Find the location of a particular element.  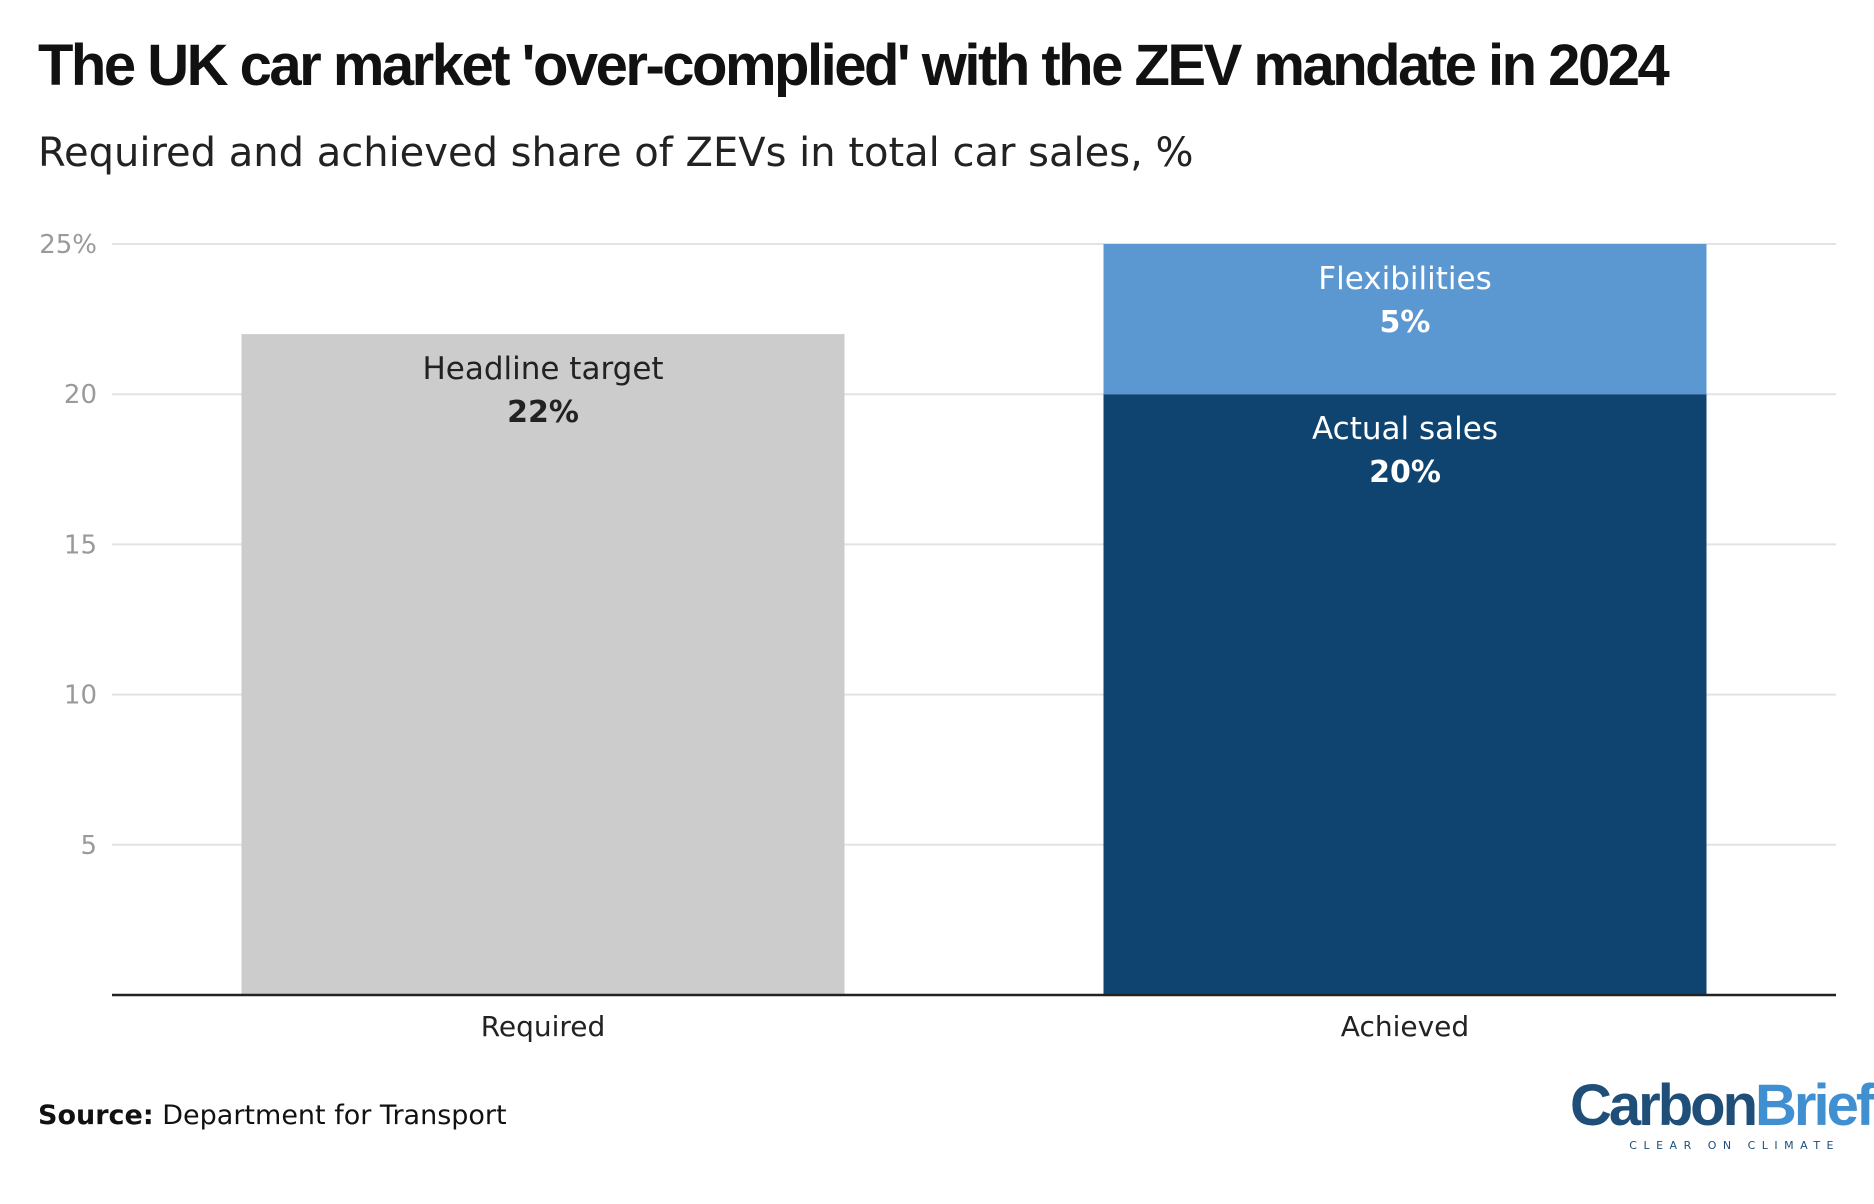

logo-word-brief: Brief is located at coordinates (1814, 1105).